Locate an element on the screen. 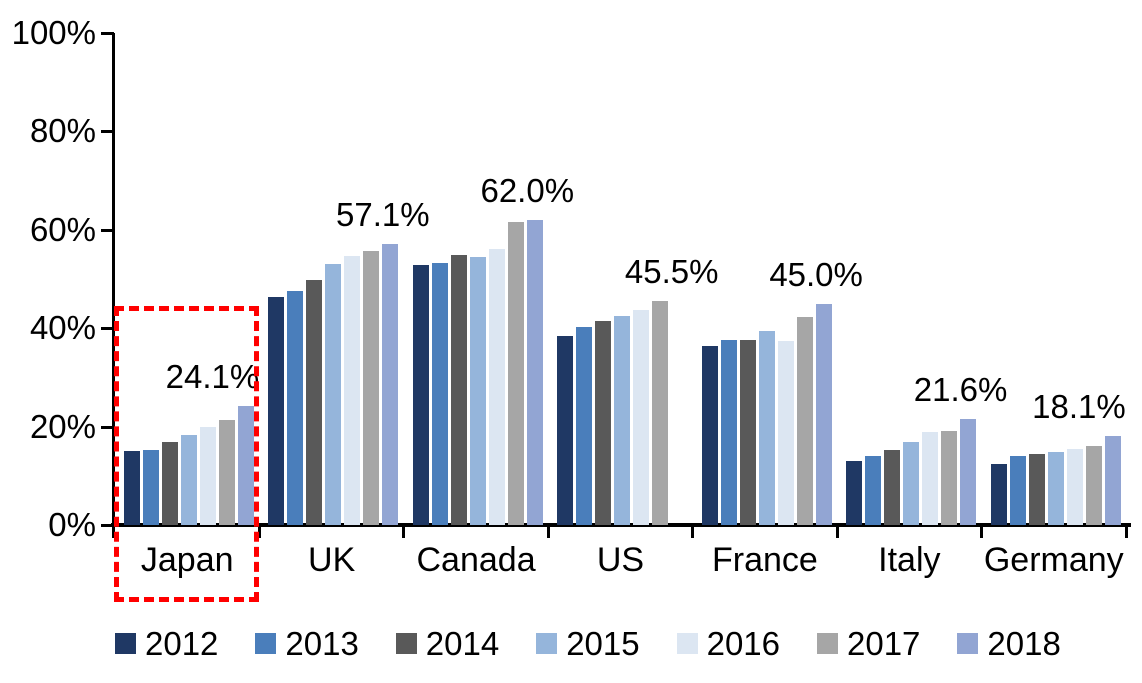 Image resolution: width=1142 pixels, height=683 pixels. bar-italy-2013 is located at coordinates (873, 490).